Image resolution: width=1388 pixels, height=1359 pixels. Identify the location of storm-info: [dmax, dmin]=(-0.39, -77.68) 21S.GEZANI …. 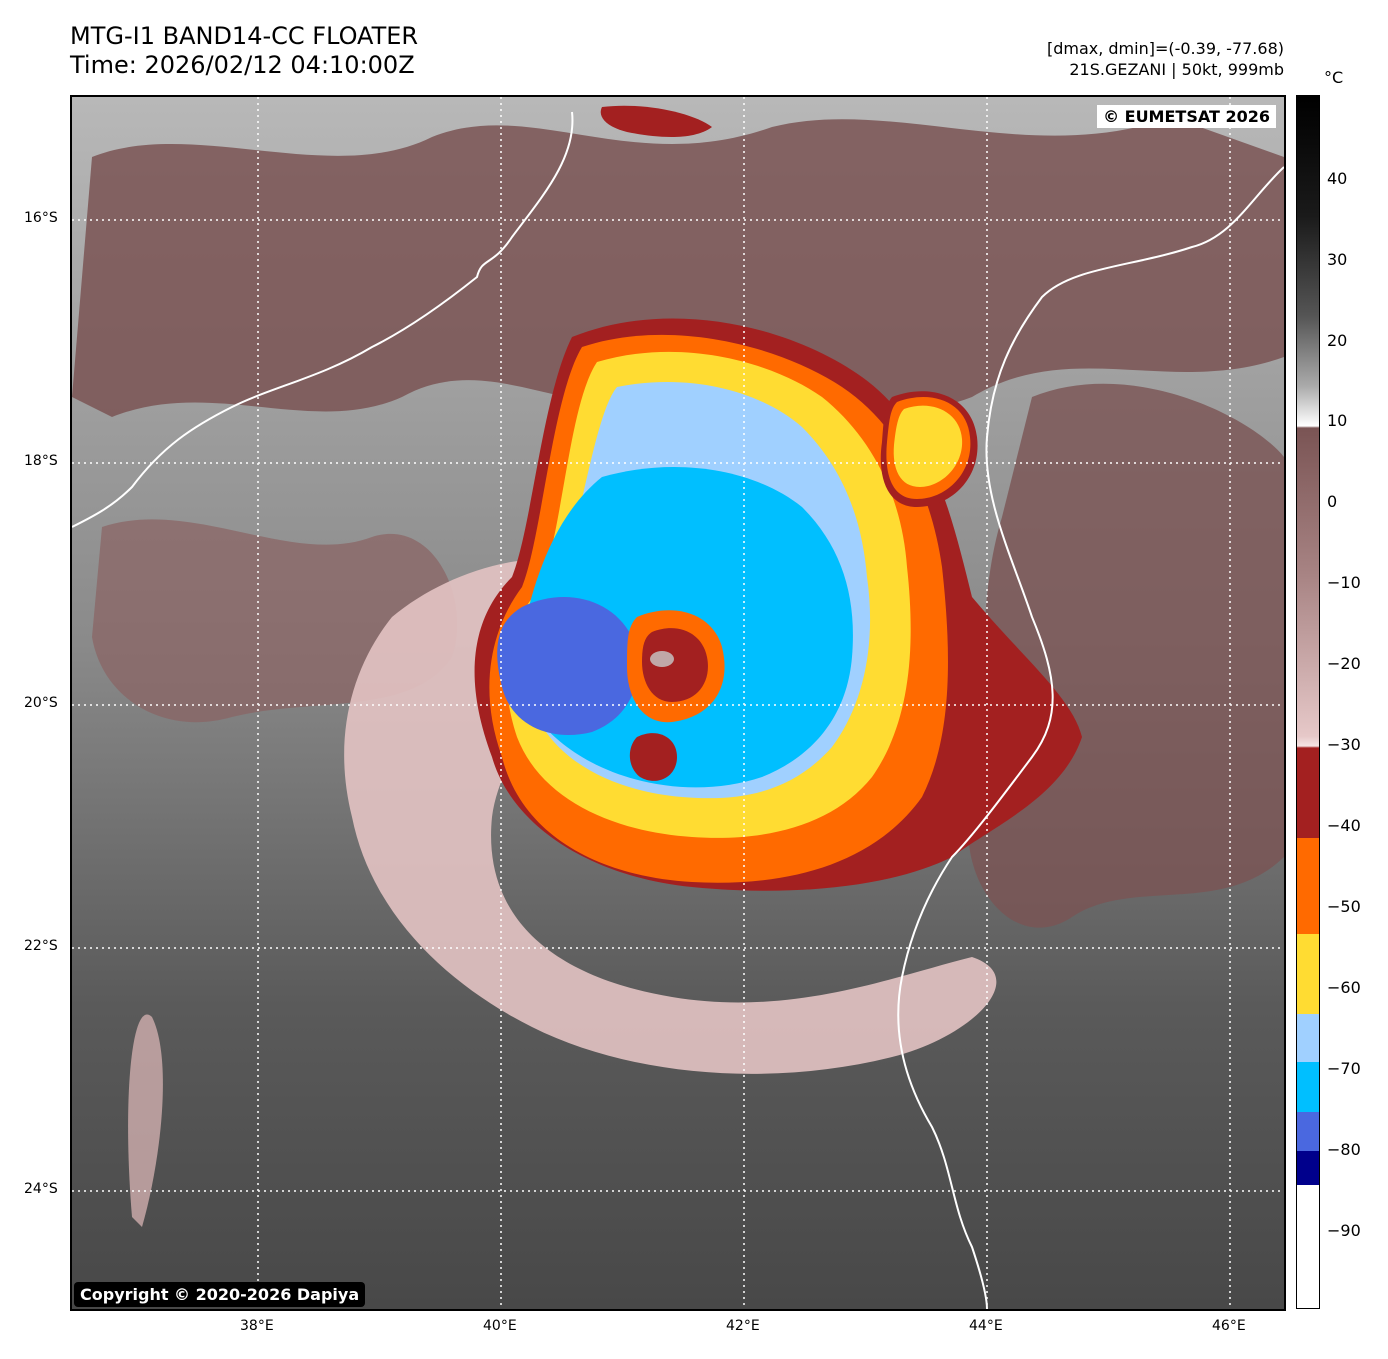
(1165, 59).